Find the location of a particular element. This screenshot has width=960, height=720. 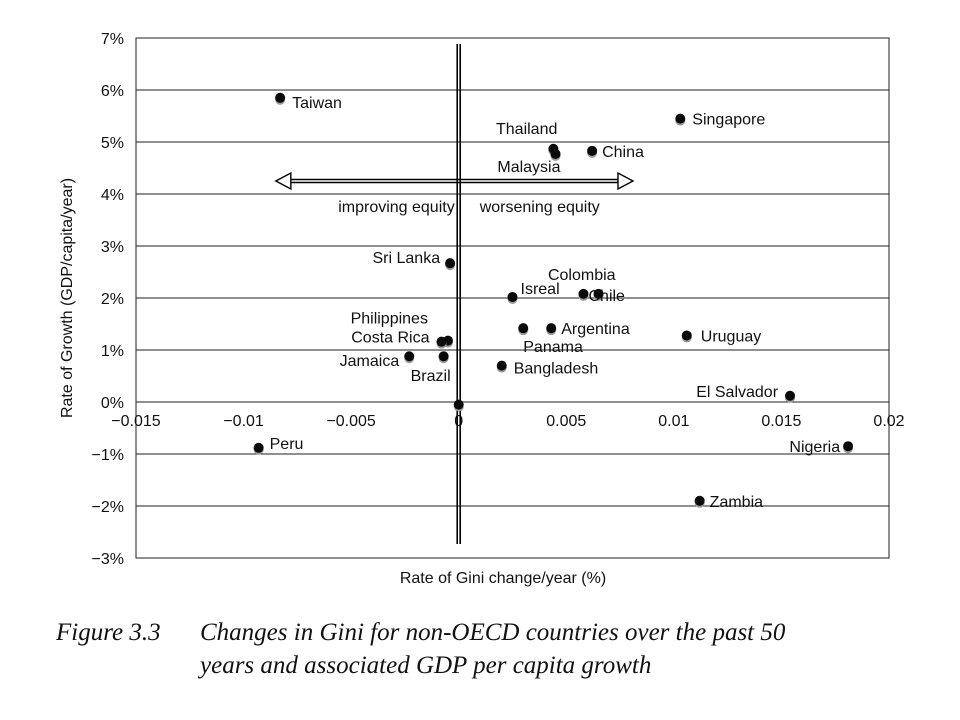

point-label: Bangladesh is located at coordinates (556, 369).